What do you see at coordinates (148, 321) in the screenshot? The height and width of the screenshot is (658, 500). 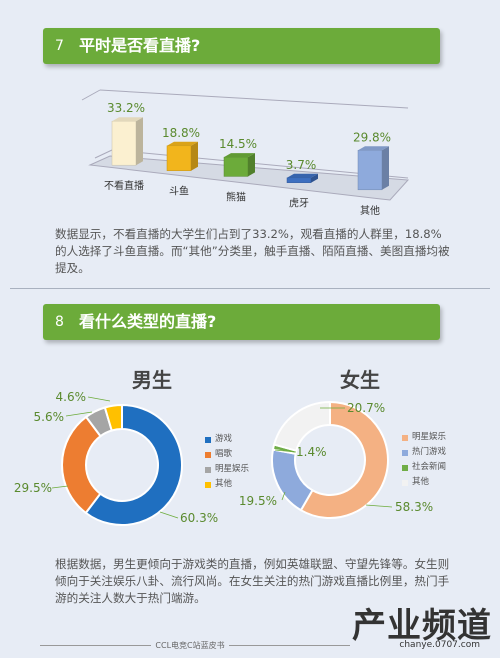 I see `section-title: 看什么类型的直播?` at bounding box center [148, 321].